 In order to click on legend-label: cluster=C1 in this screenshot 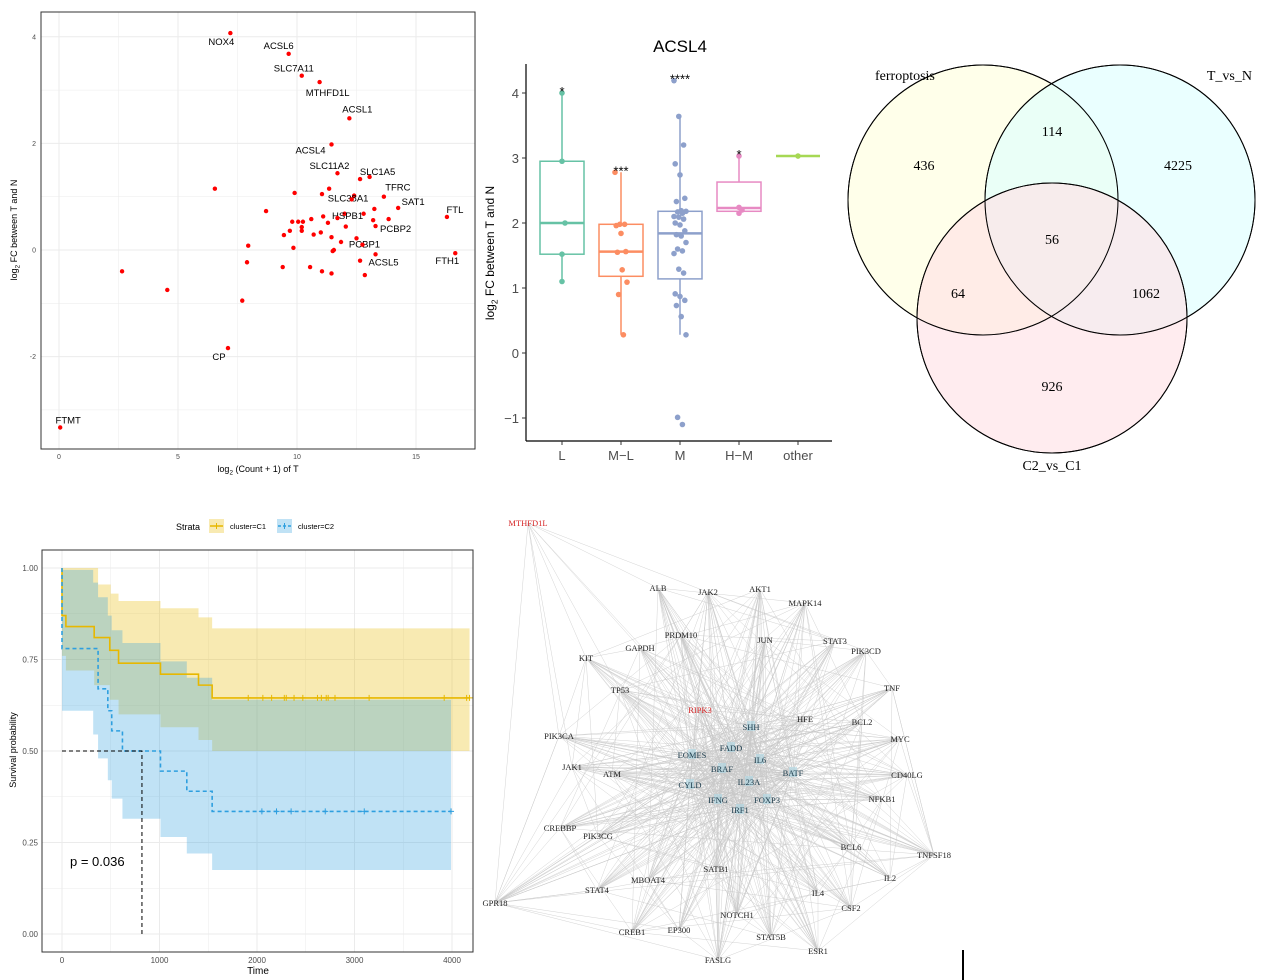, I will do `click(248, 526)`.